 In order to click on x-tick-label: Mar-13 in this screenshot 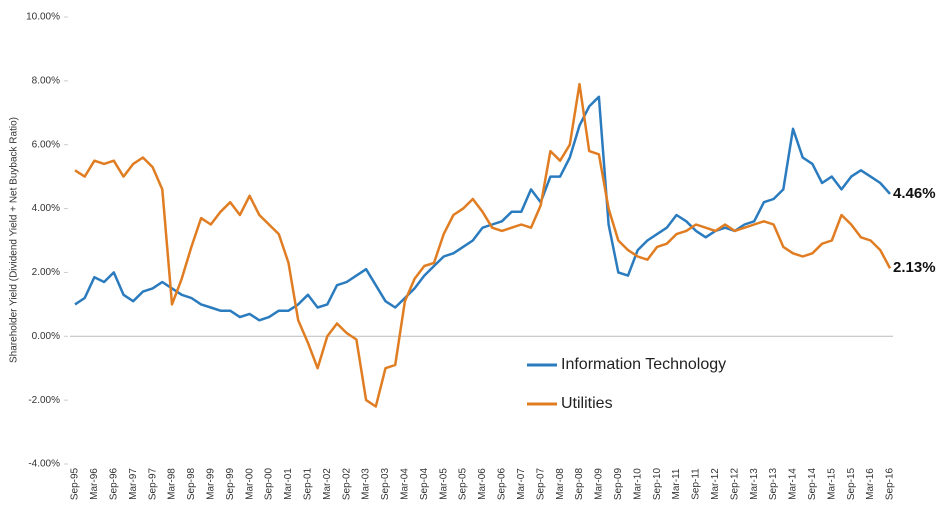, I will do `click(754, 484)`.